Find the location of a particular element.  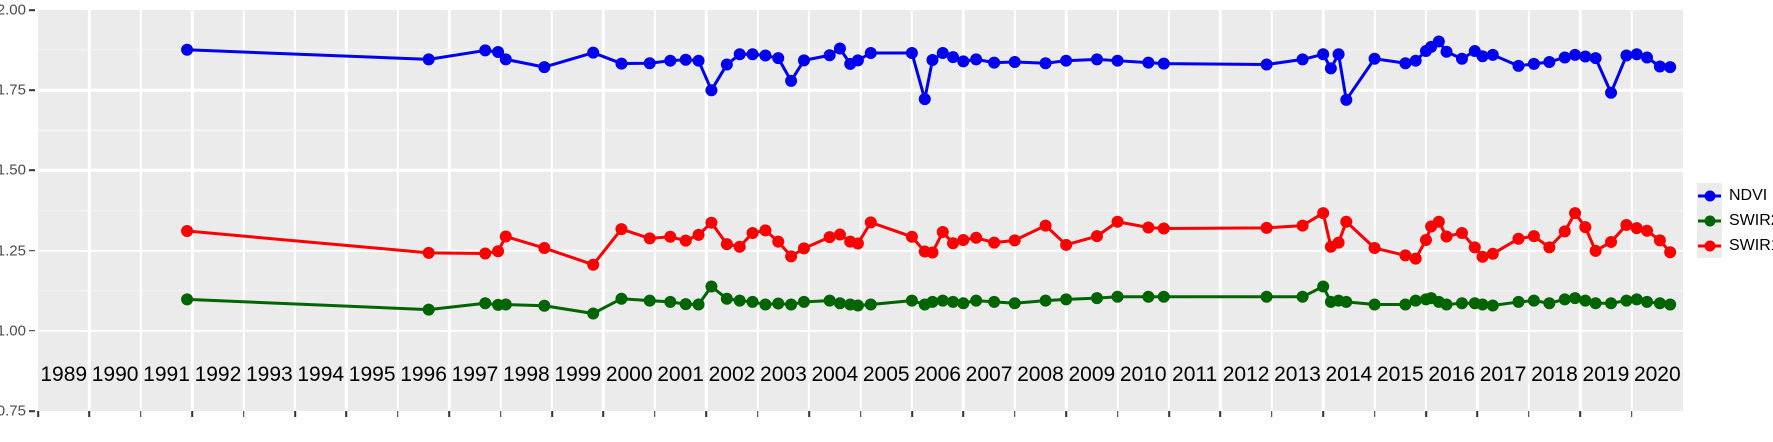

legend-item-swir2: SWIR2 is located at coordinates (1735, 220).